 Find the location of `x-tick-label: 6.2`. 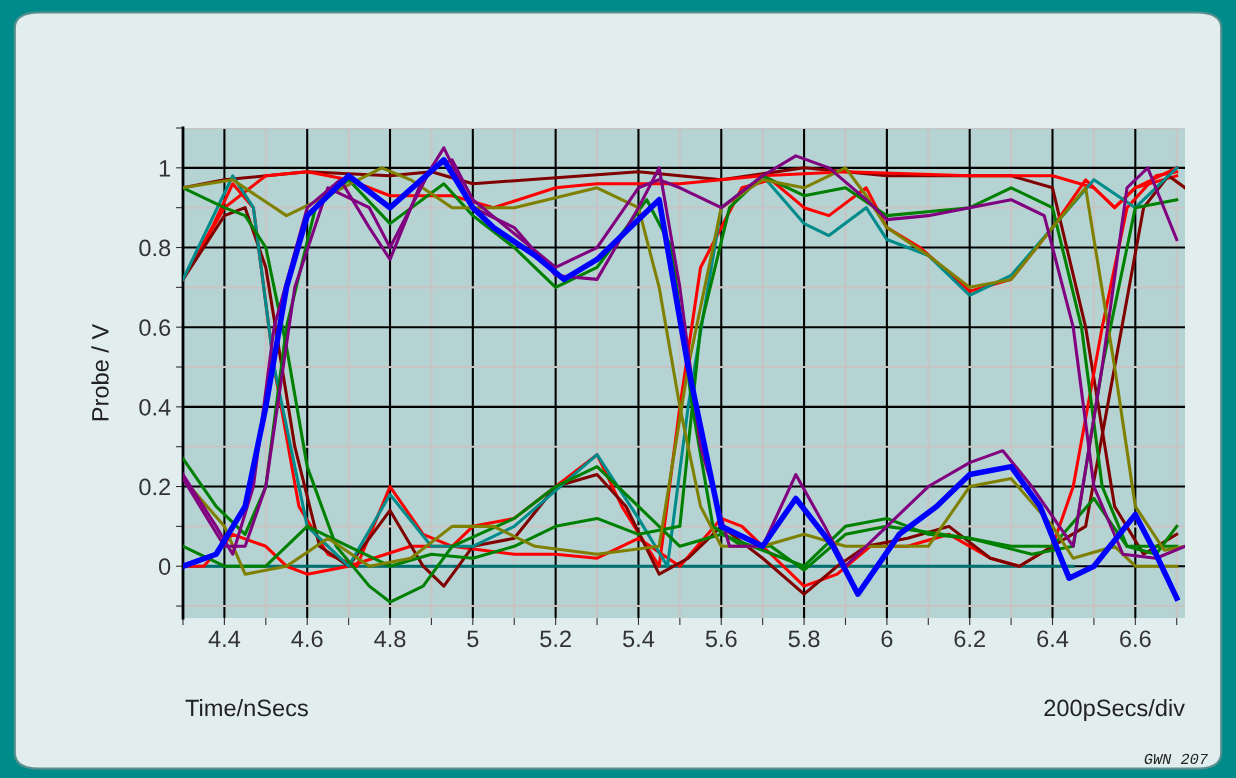

x-tick-label: 6.2 is located at coordinates (969, 639).